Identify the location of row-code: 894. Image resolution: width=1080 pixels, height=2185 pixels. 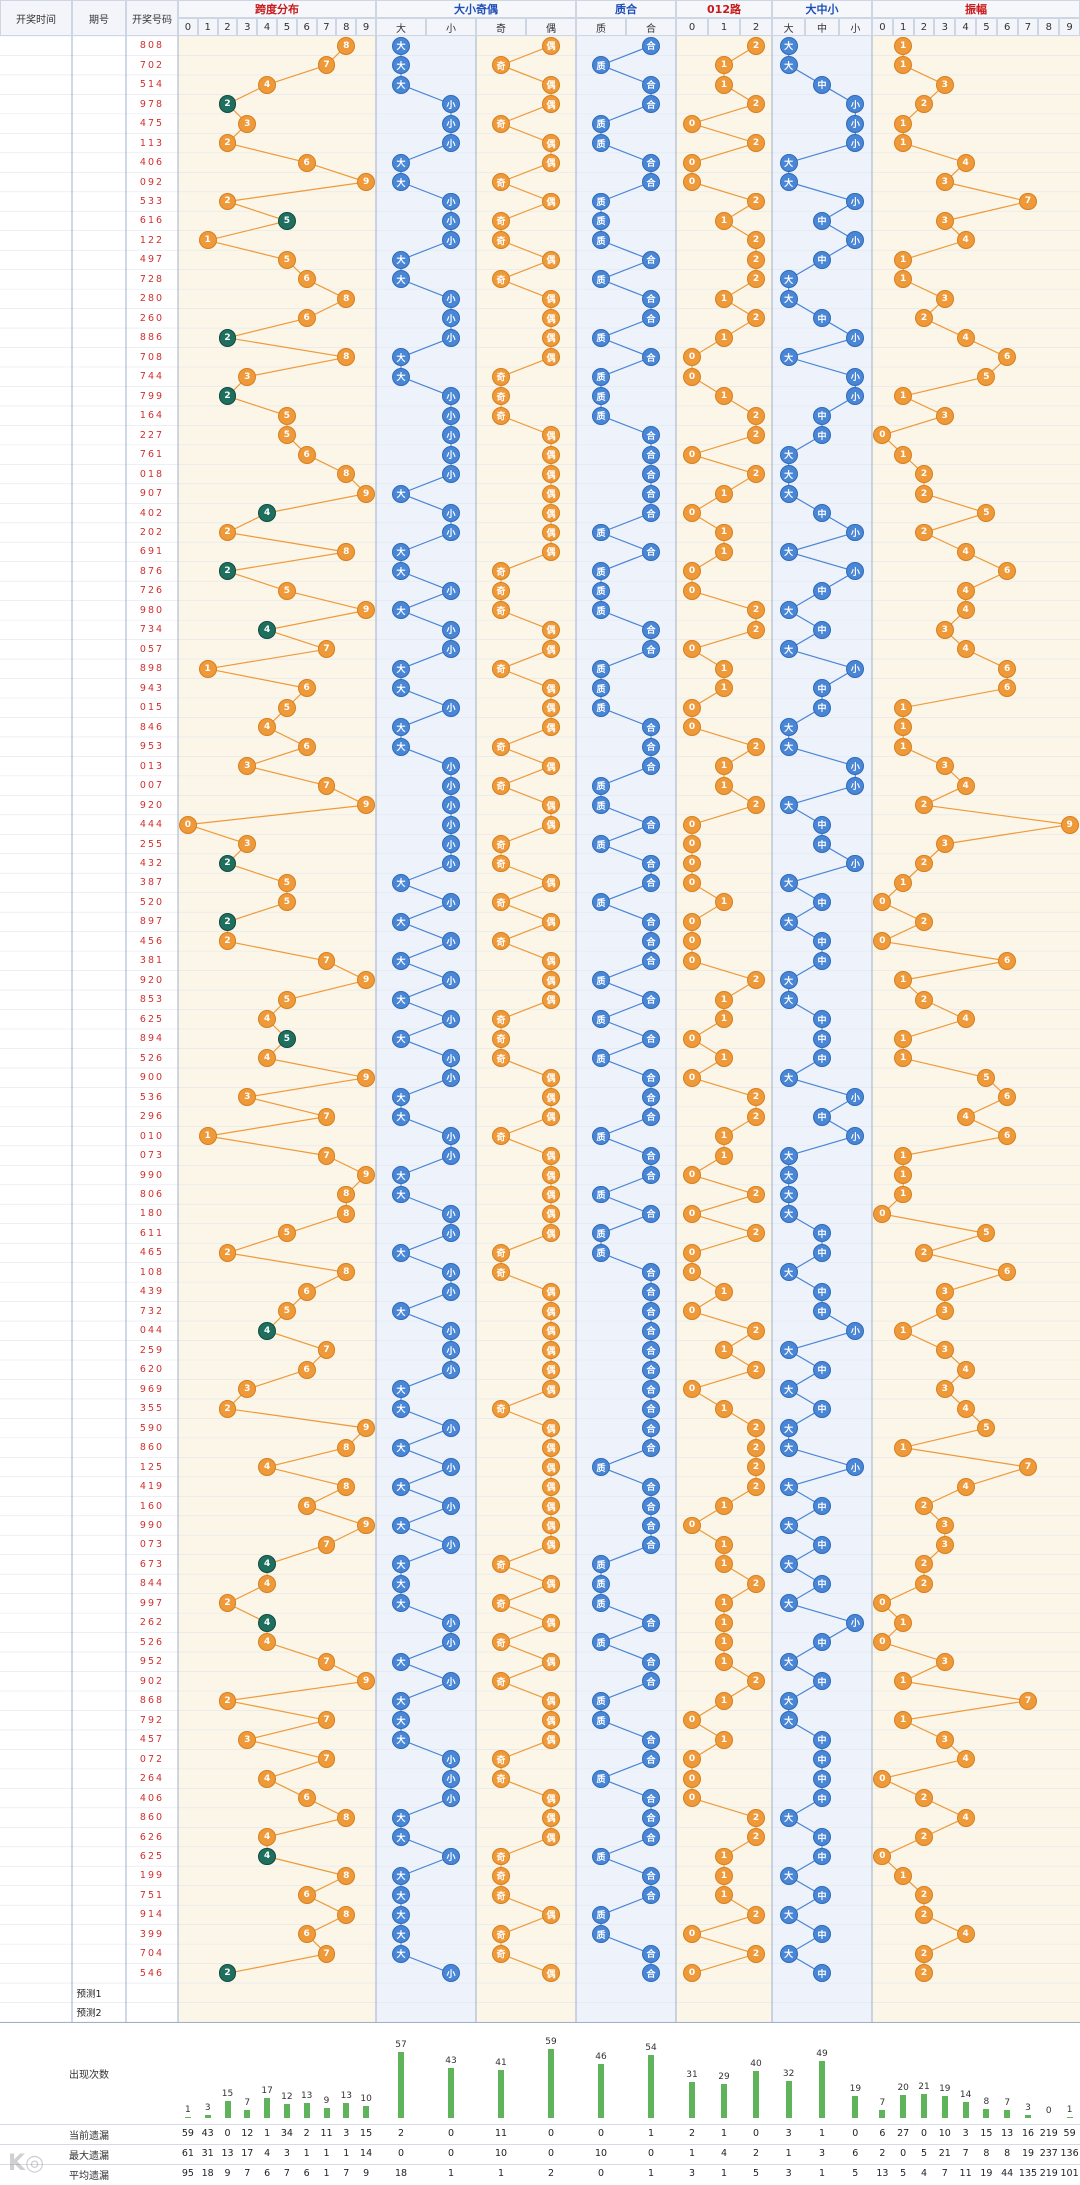
(152, 1039).